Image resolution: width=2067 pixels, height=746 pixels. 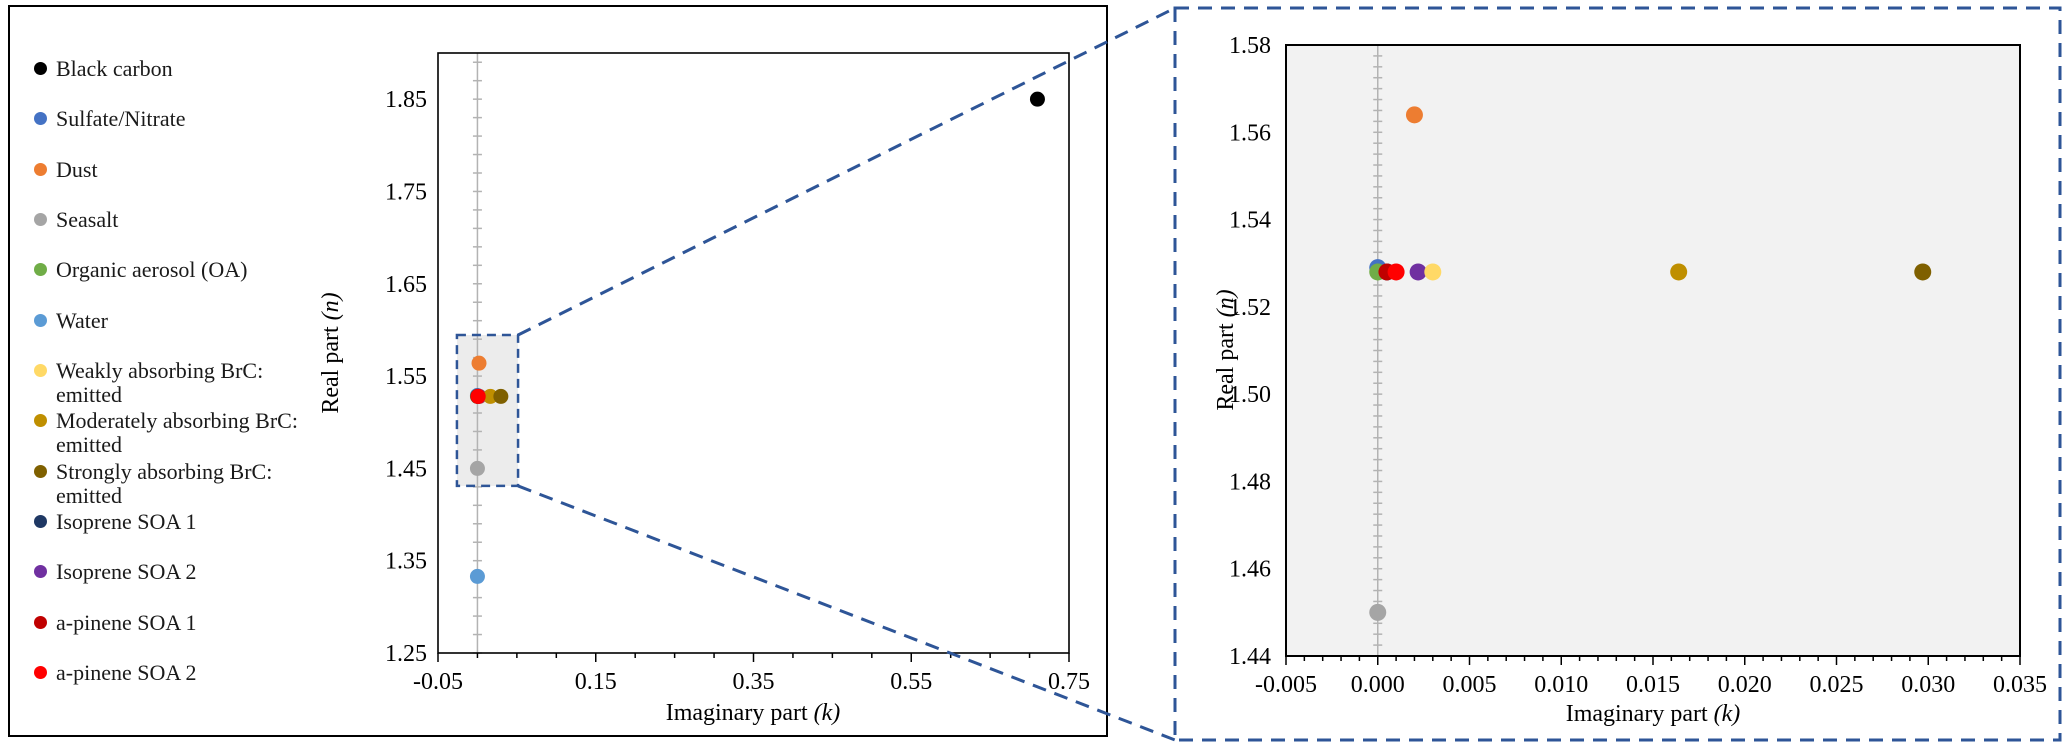 I want to click on inset-y-tick-label: 1.44, so click(x=1250, y=657).